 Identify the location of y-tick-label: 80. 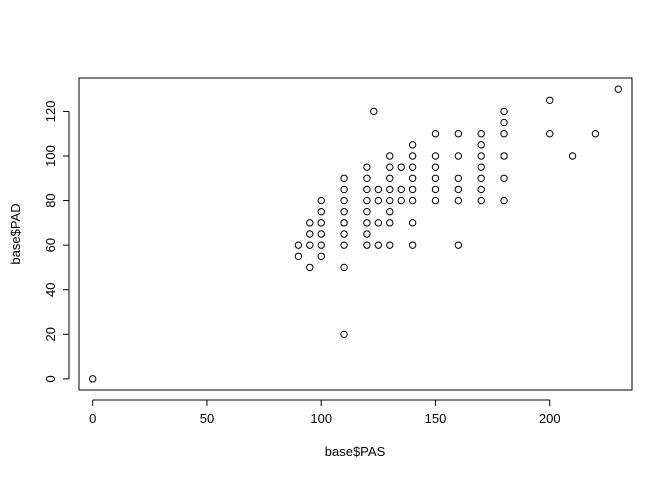
(50, 200).